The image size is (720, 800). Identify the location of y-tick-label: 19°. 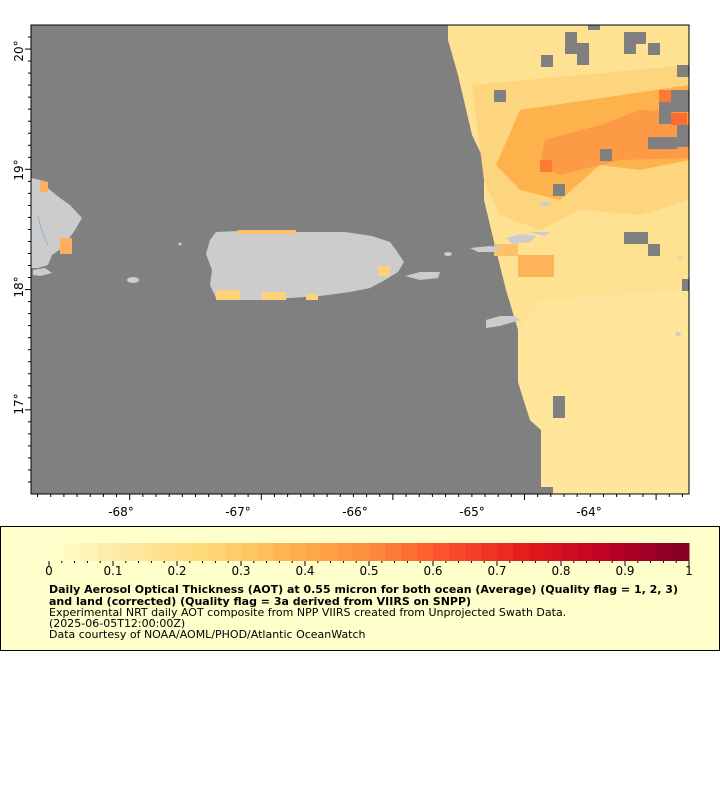
(19, 169).